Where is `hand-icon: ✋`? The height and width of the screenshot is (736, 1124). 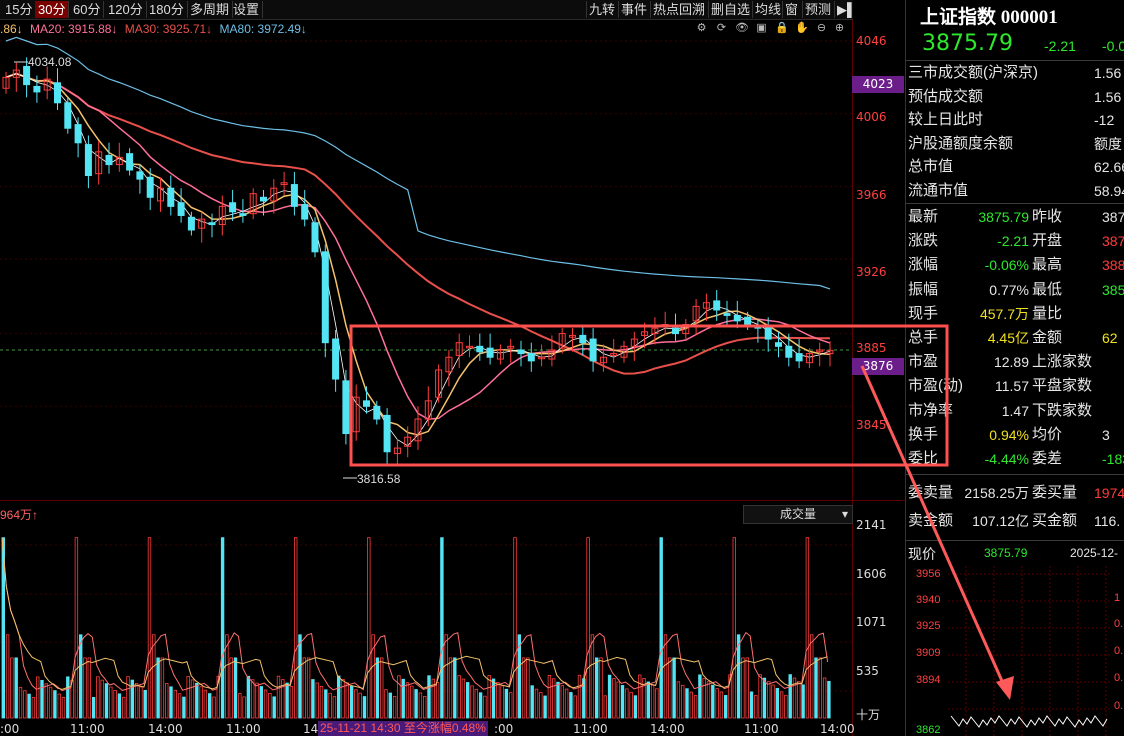
hand-icon: ✋ is located at coordinates (802, 28).